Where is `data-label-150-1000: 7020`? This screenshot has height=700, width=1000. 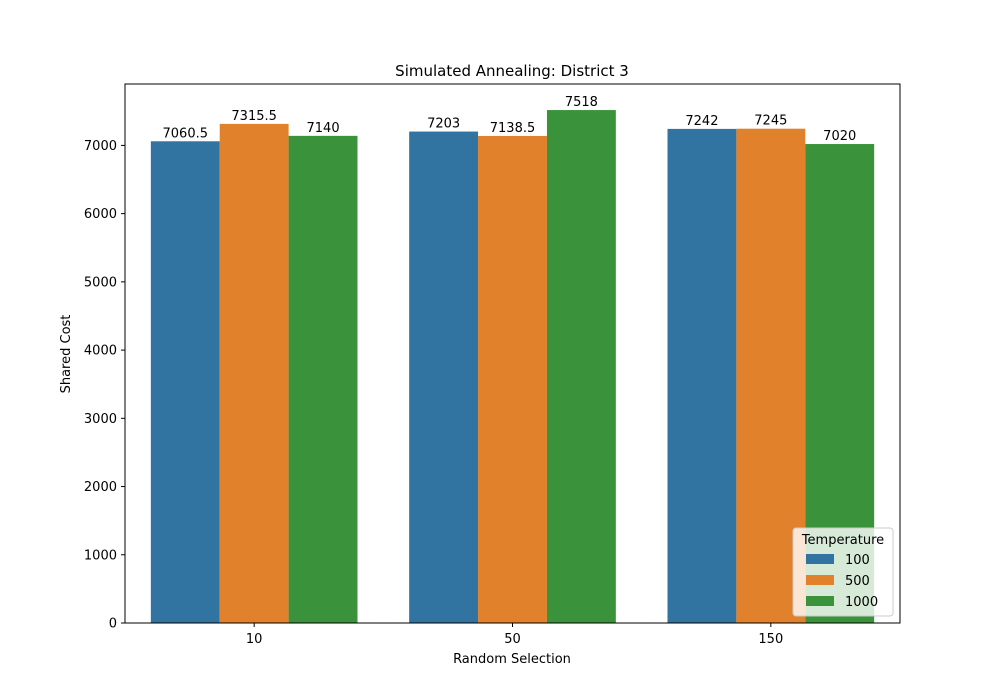
data-label-150-1000: 7020 is located at coordinates (839, 136).